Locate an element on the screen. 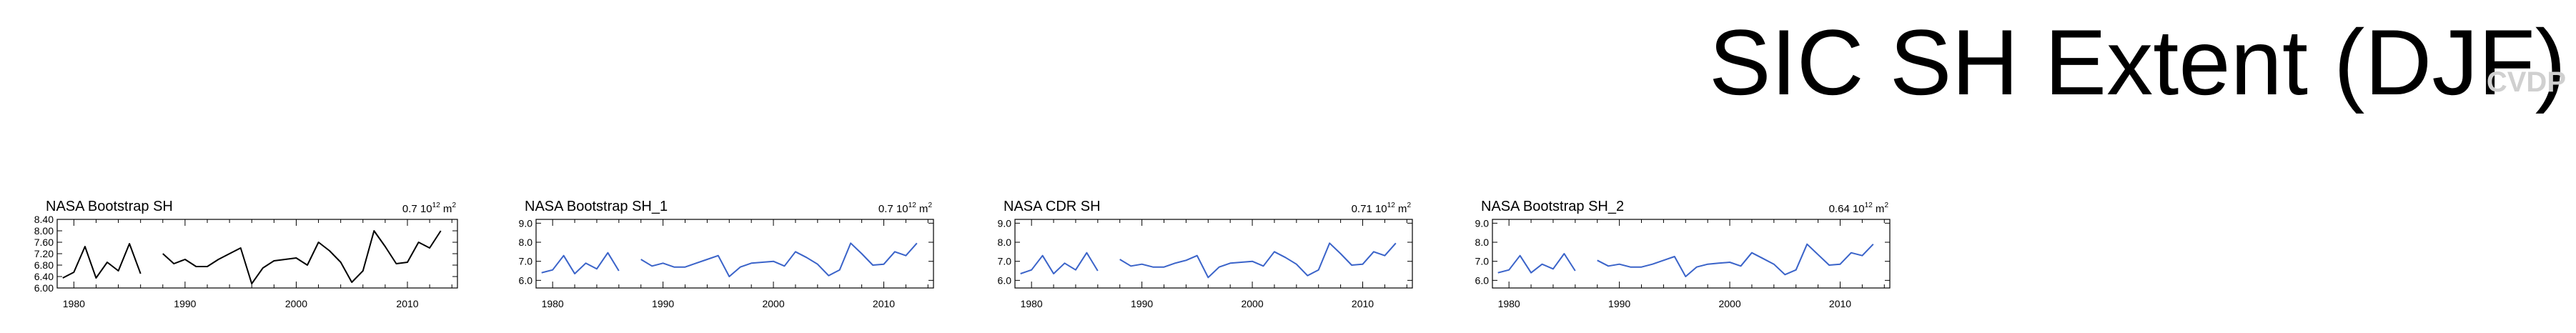  y-tick-label: 6.80 is located at coordinates (44, 265).